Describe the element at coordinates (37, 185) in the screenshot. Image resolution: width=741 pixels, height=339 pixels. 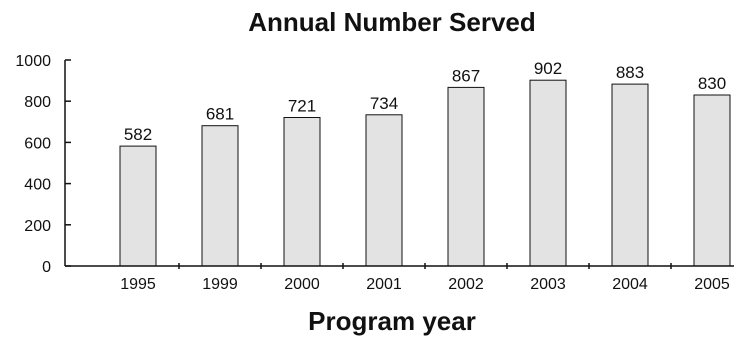
I see `y-tick-label-400: 400` at that location.